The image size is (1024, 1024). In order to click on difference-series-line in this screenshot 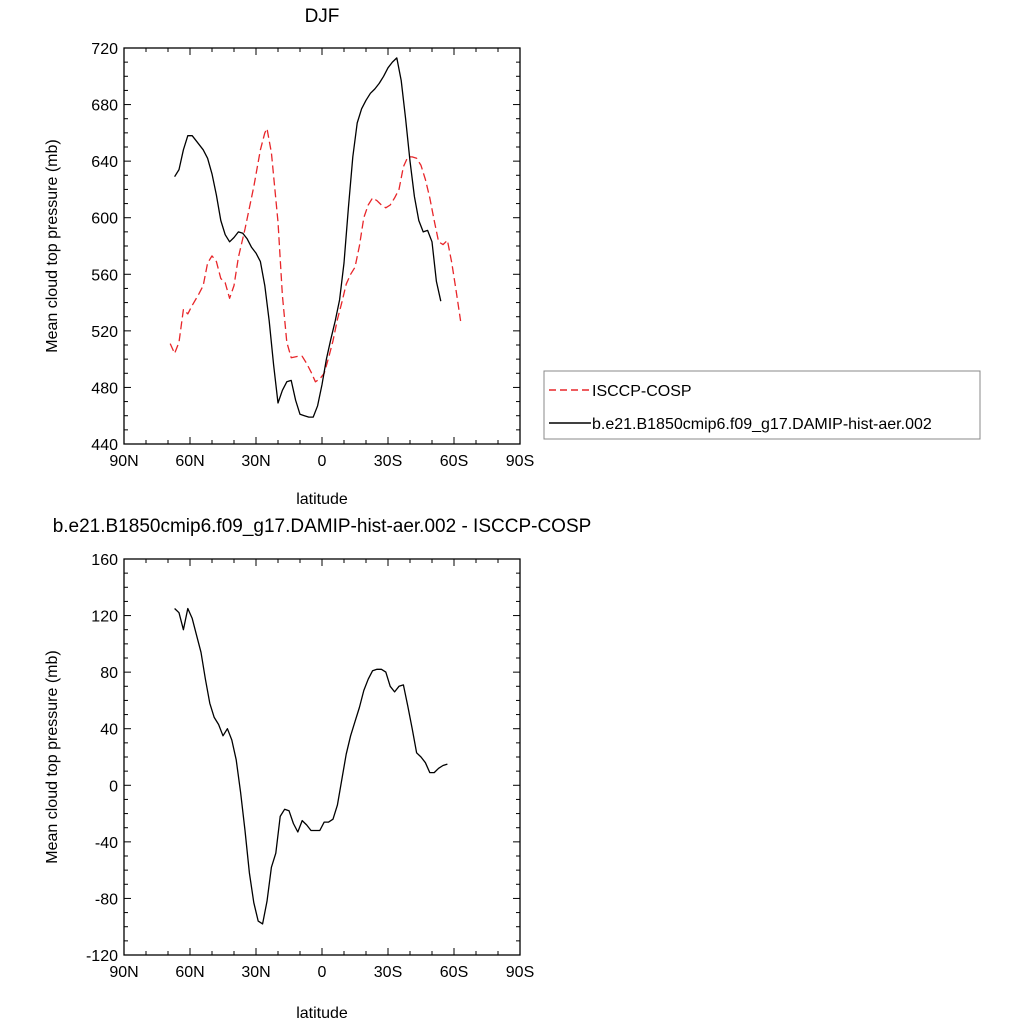, I will do `click(311, 766)`.